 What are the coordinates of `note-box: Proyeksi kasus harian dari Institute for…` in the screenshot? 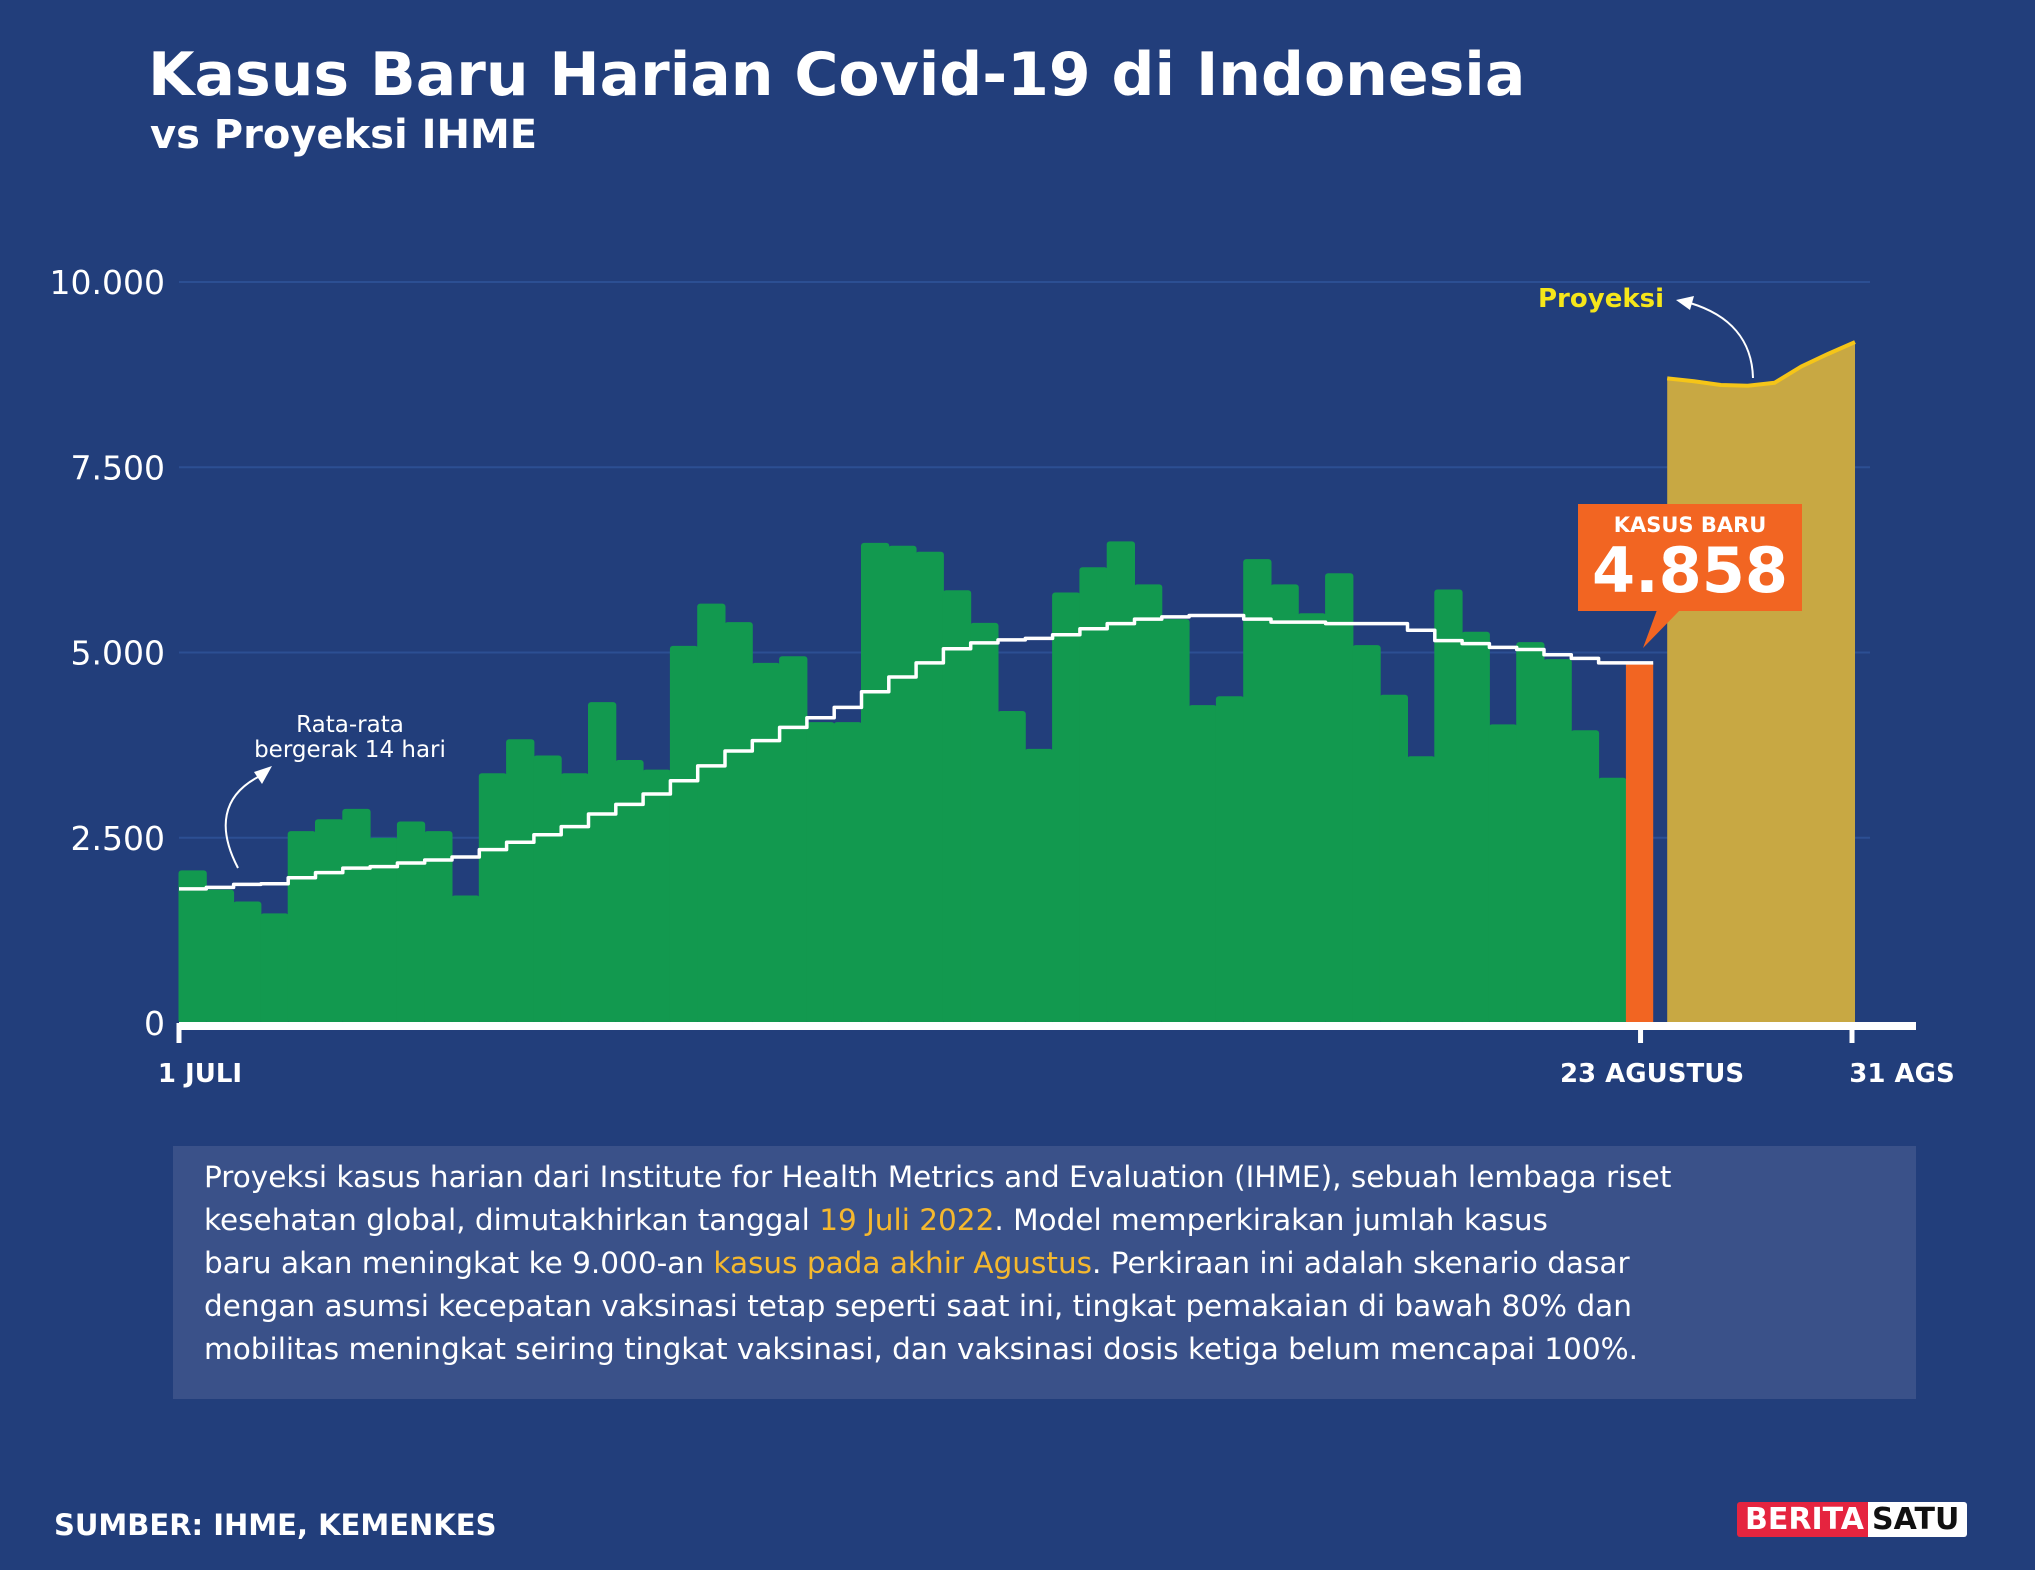 It's located at (1044, 1272).